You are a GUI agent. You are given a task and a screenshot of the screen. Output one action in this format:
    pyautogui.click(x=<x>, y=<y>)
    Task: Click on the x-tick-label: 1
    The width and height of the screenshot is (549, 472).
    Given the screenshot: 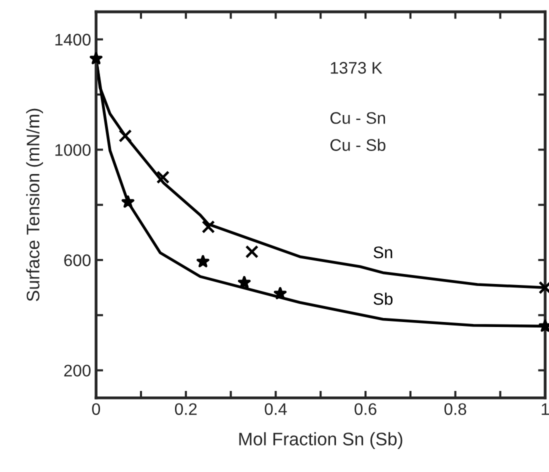 What is the action you would take?
    pyautogui.click(x=545, y=409)
    